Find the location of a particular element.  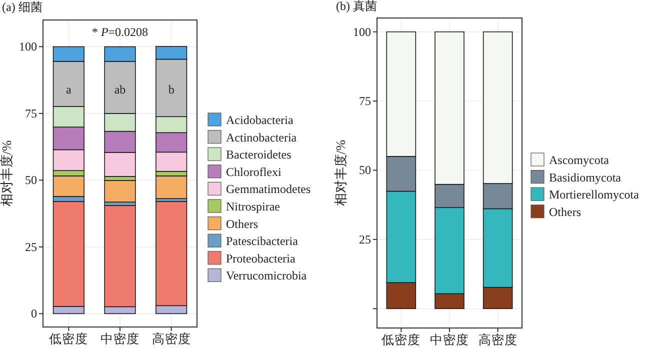

y-tick-label: 0 is located at coordinates (34, 313).